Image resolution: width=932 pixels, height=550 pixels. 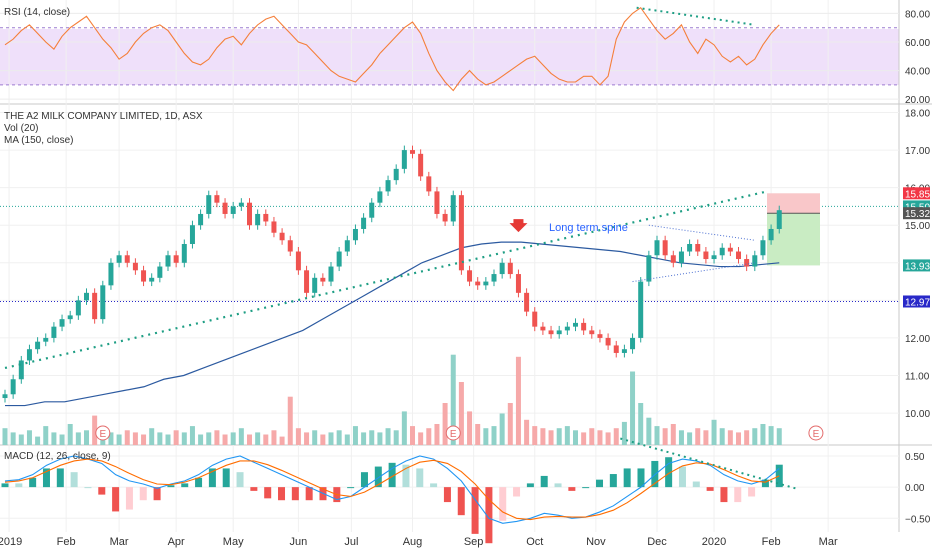 What do you see at coordinates (708, 463) in the screenshot?
I see `macd-trendline` at bounding box center [708, 463].